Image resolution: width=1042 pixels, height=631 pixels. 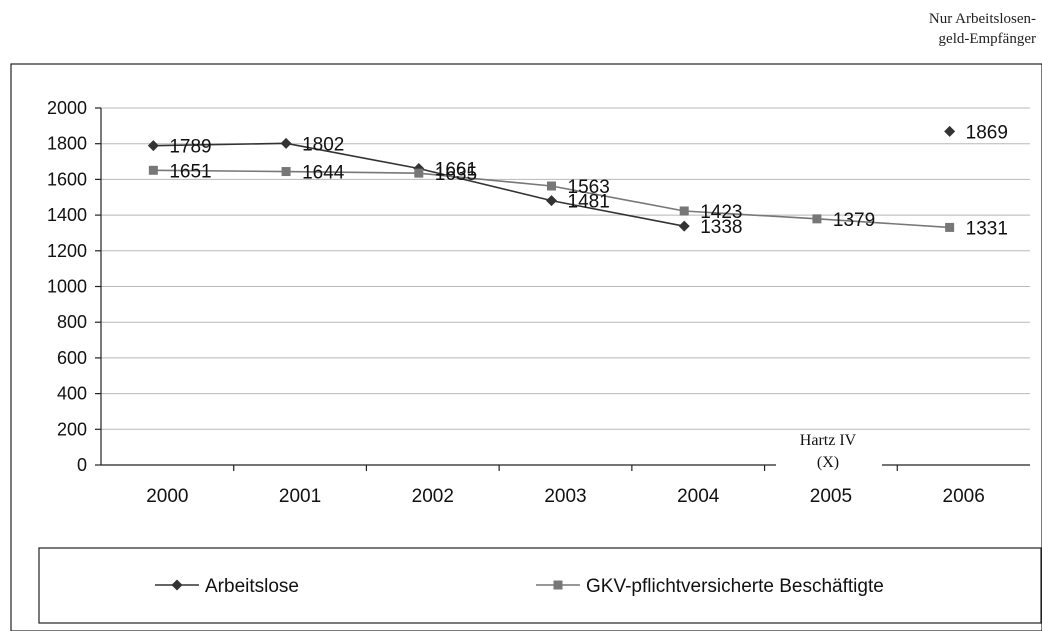 What do you see at coordinates (177, 585) in the screenshot?
I see `legend-marker-arbeitslose` at bounding box center [177, 585].